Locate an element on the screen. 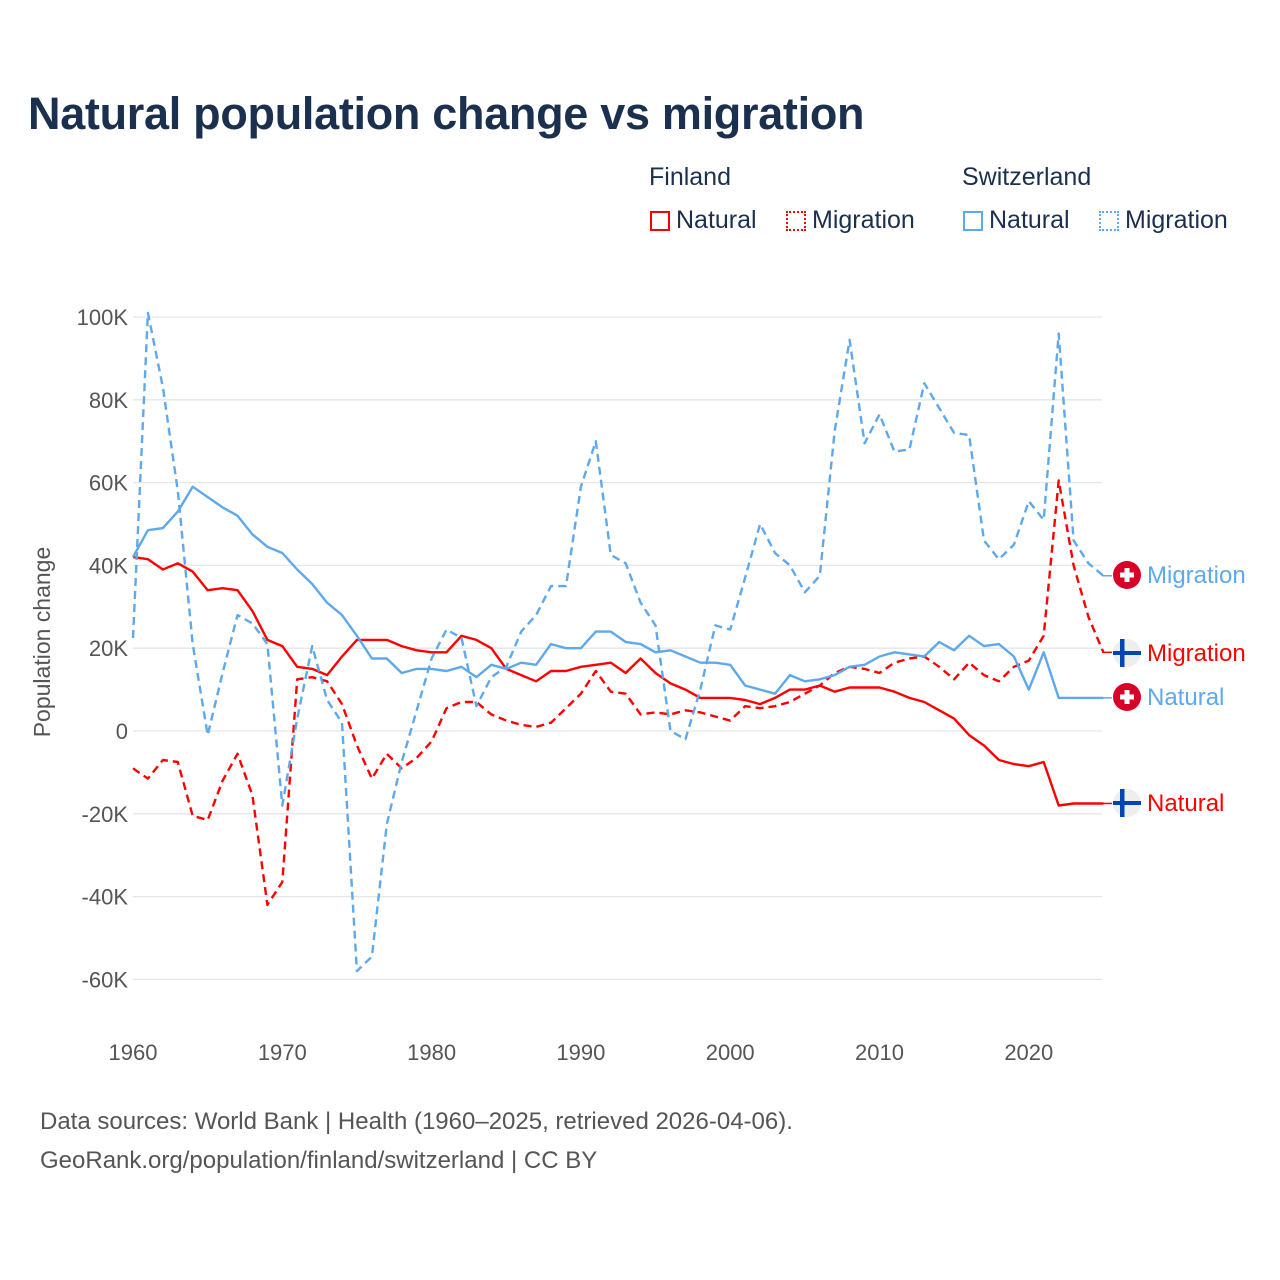  legend-finland-natural: Natural is located at coordinates (703, 220).